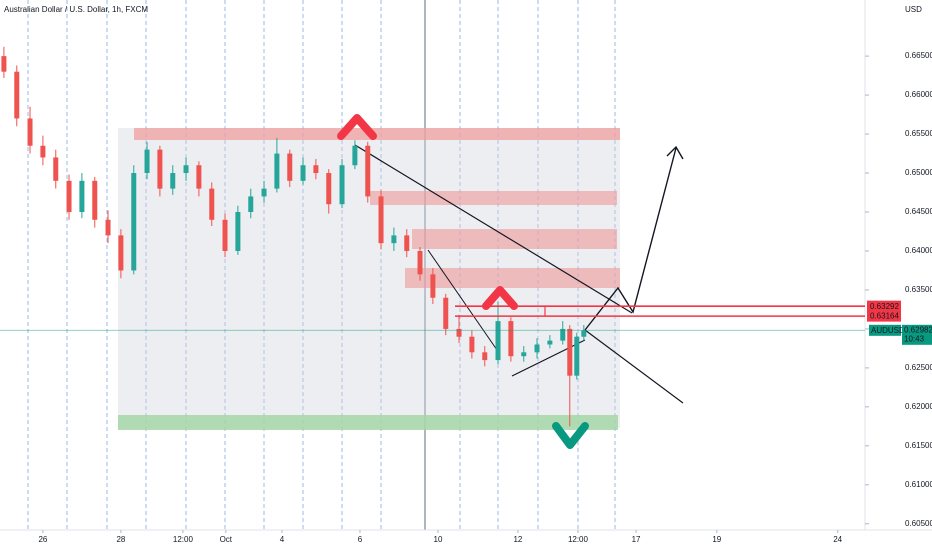 Image resolution: width=932 pixels, height=550 pixels. I want to click on support-zone, so click(368, 422).